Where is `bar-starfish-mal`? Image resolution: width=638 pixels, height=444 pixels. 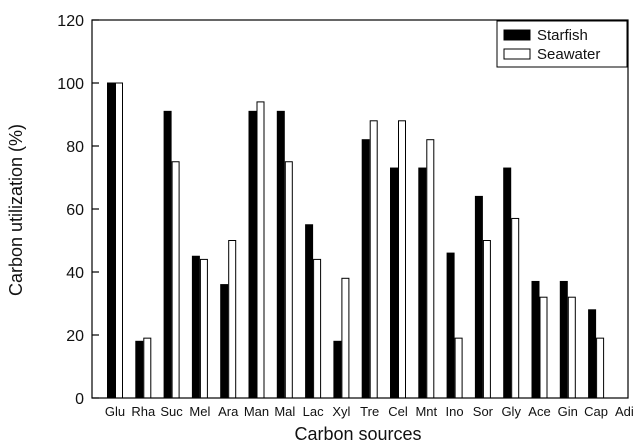 bar-starfish-mal is located at coordinates (280, 254).